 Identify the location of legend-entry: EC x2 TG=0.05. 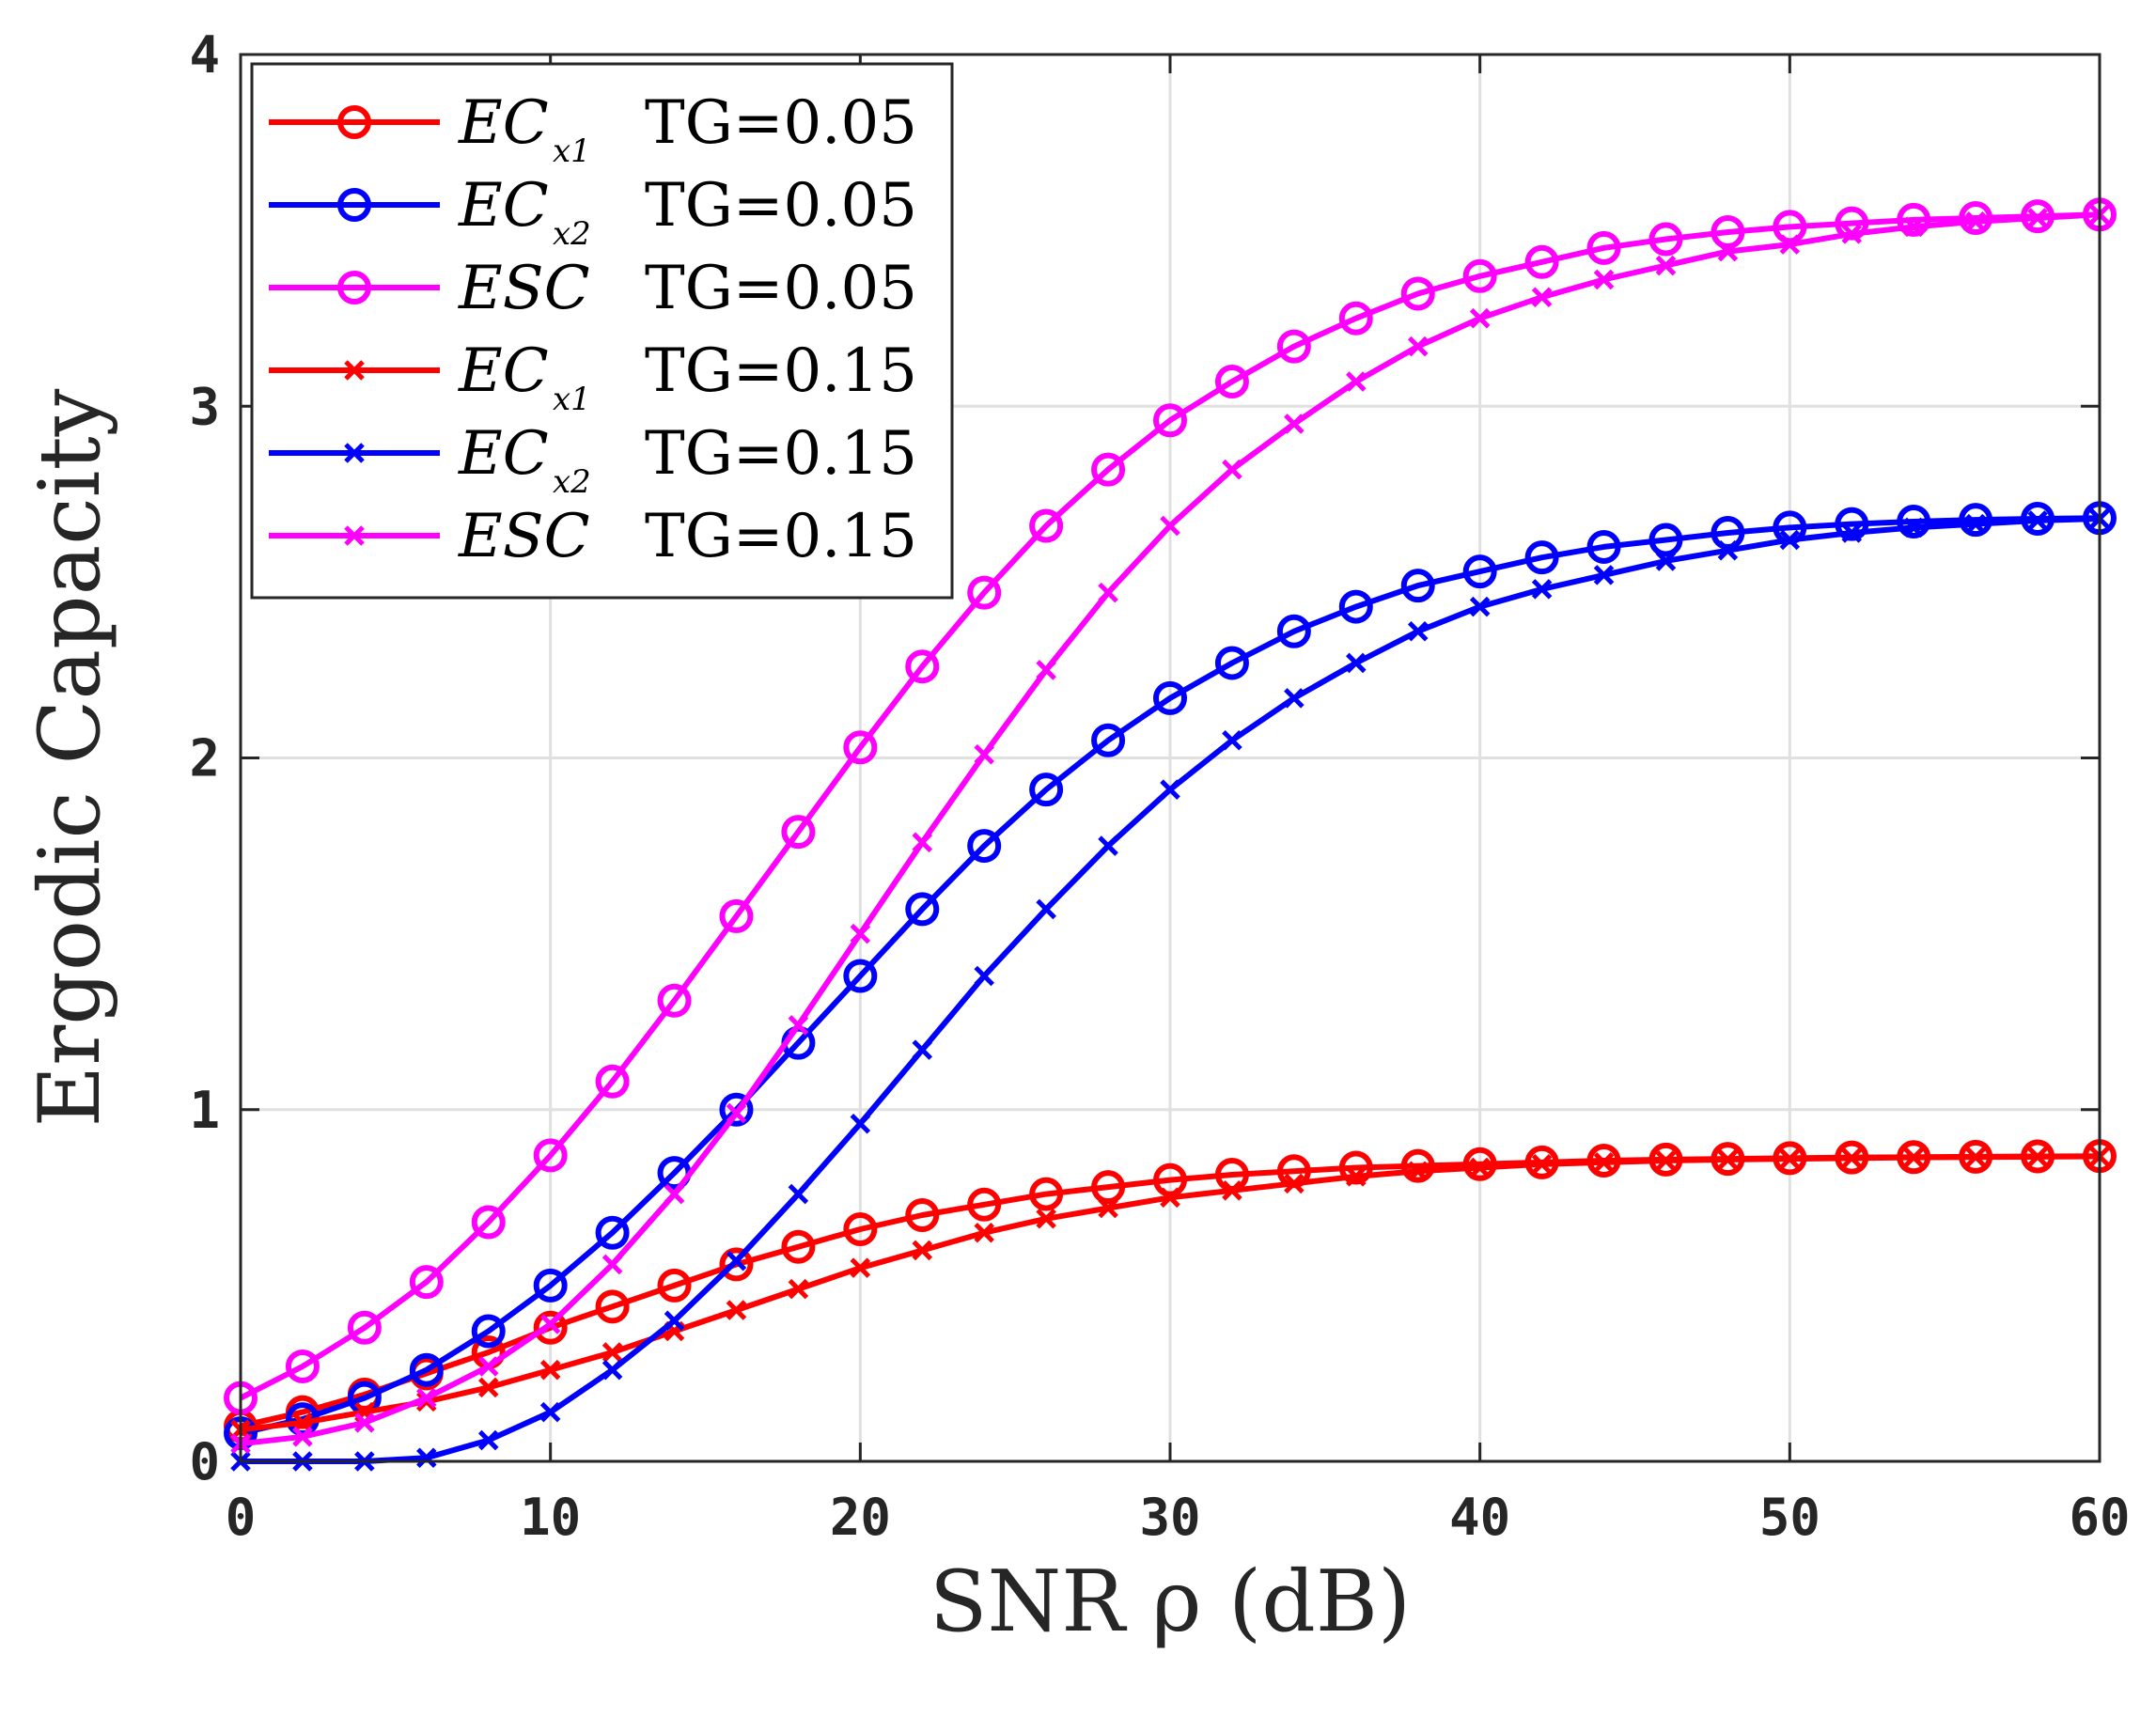
(593, 212).